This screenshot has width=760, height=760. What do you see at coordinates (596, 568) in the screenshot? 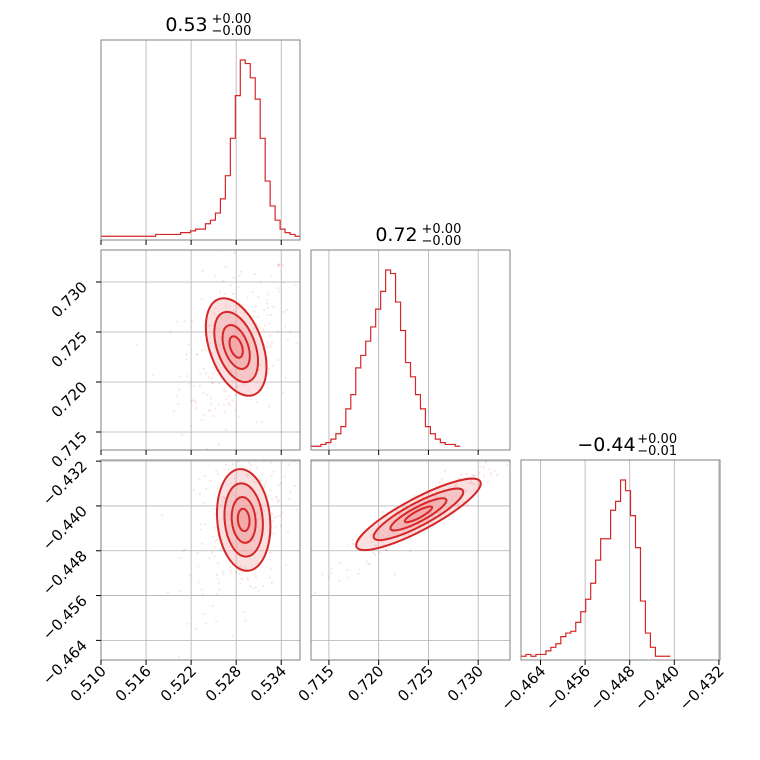
I see `histogram-step-line` at bounding box center [596, 568].